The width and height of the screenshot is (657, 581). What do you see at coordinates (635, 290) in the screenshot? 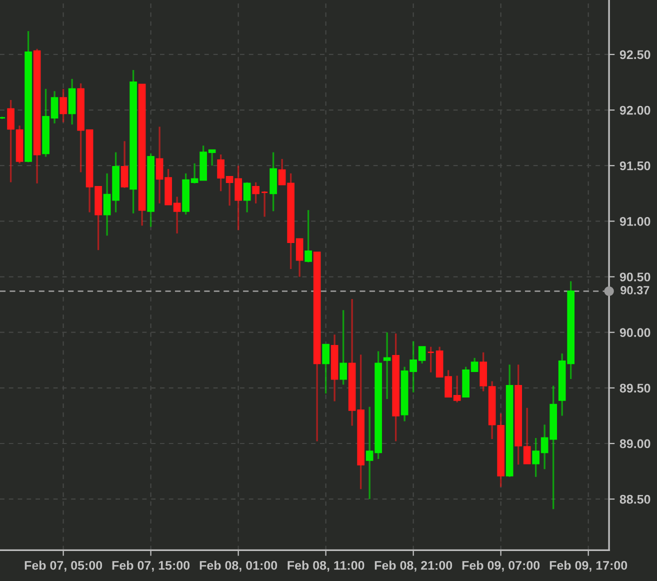
I see `ref-line-label: 90.37` at bounding box center [635, 290].